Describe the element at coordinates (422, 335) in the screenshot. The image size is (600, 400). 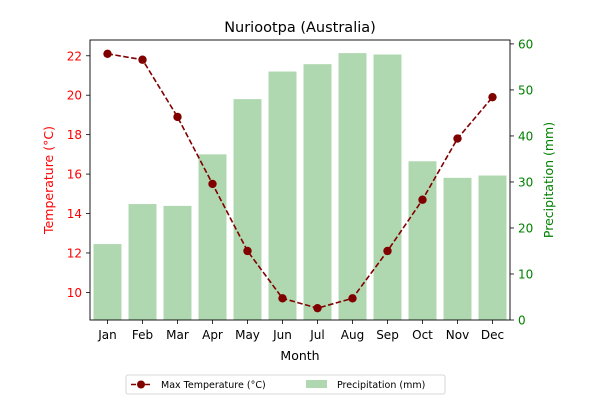
I see `x-tick-label: Oct` at that location.